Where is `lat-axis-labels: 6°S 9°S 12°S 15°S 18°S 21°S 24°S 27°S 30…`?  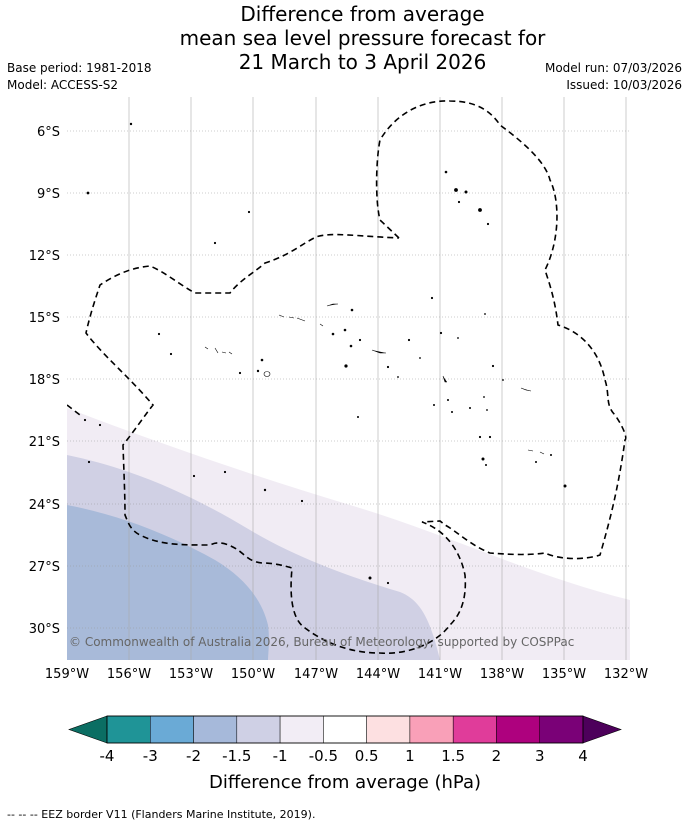 lat-axis-labels: 6°S 9°S 12°S 15°S 18°S 21°S 24°S 27°S 30… is located at coordinates (44, 381).